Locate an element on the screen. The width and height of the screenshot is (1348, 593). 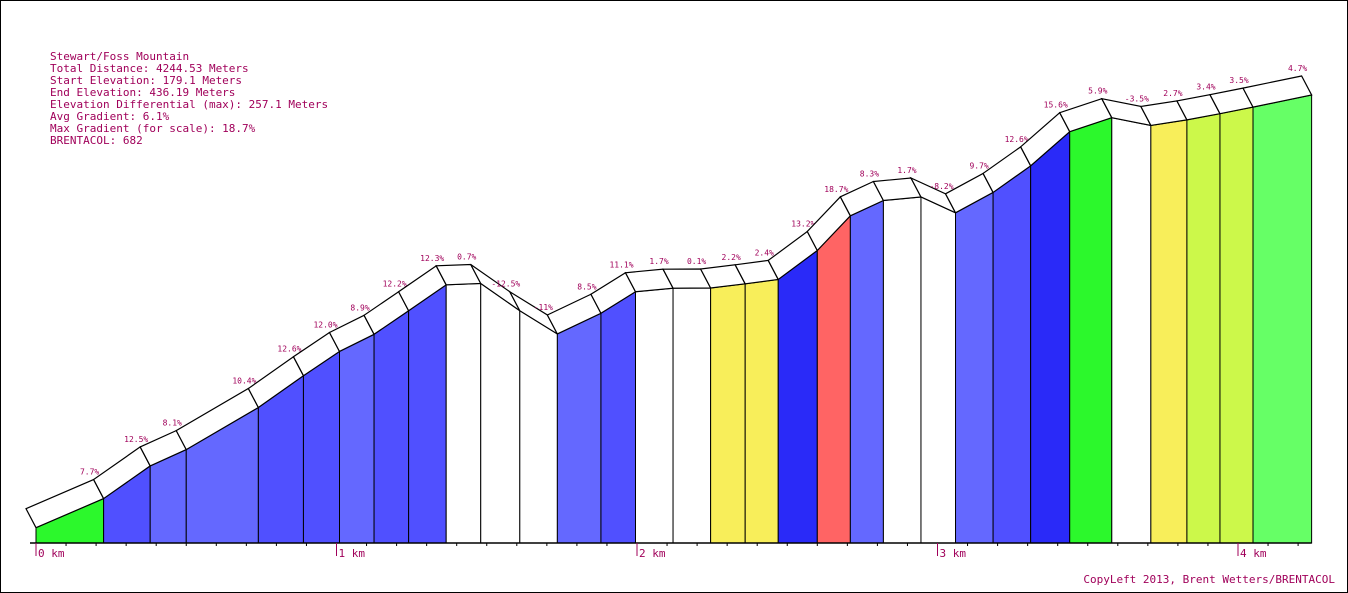
route-title: Stewart/Foss Mountain is located at coordinates (120, 56).